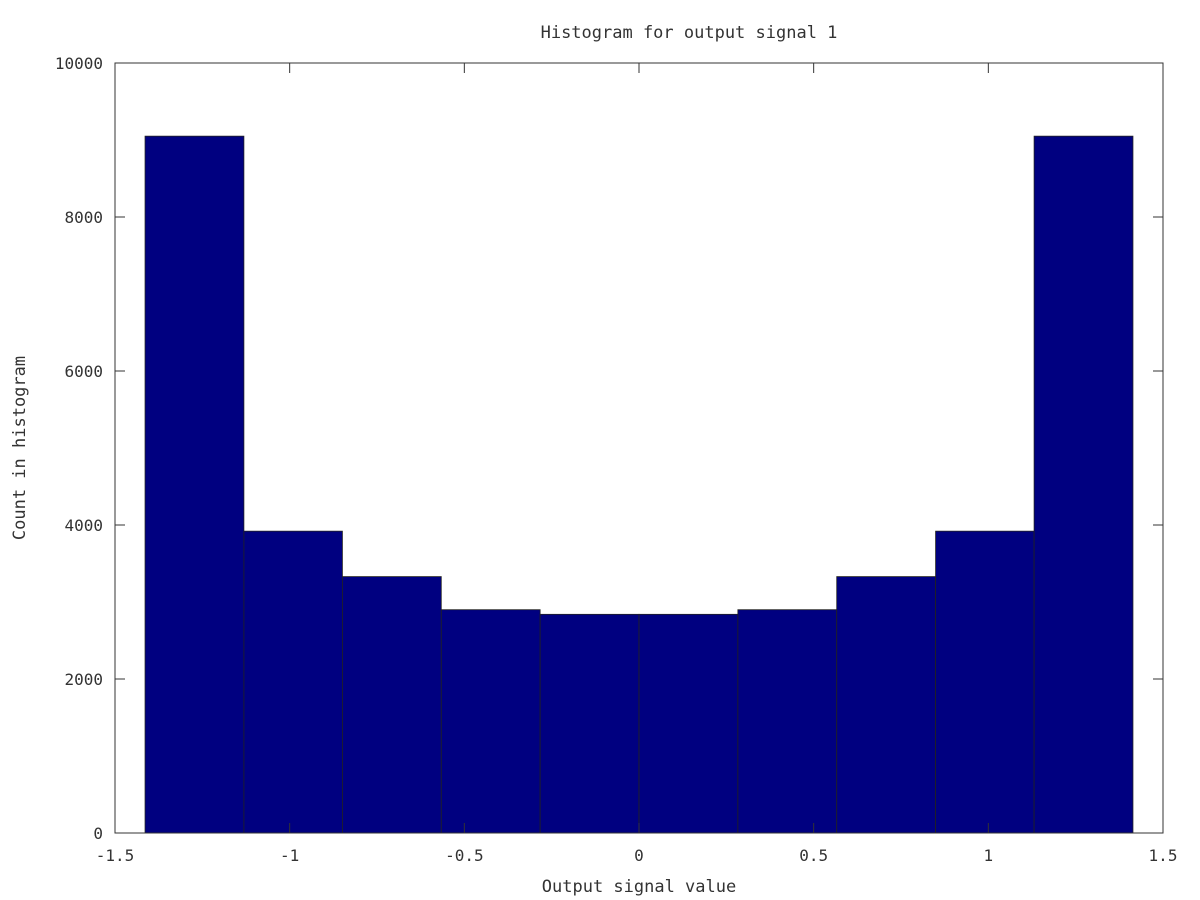 Image resolution: width=1200 pixels, height=900 pixels. What do you see at coordinates (83, 217) in the screenshot?
I see `y-tick-label: 8000` at bounding box center [83, 217].